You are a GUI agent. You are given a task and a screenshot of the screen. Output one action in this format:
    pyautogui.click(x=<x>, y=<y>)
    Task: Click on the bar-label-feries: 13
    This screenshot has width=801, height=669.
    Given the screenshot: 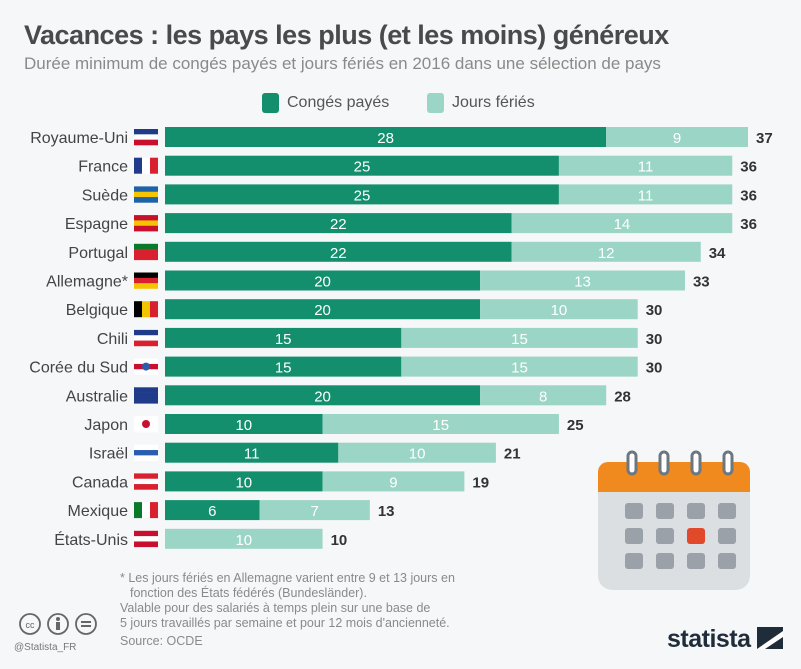 What is the action you would take?
    pyautogui.click(x=582, y=282)
    